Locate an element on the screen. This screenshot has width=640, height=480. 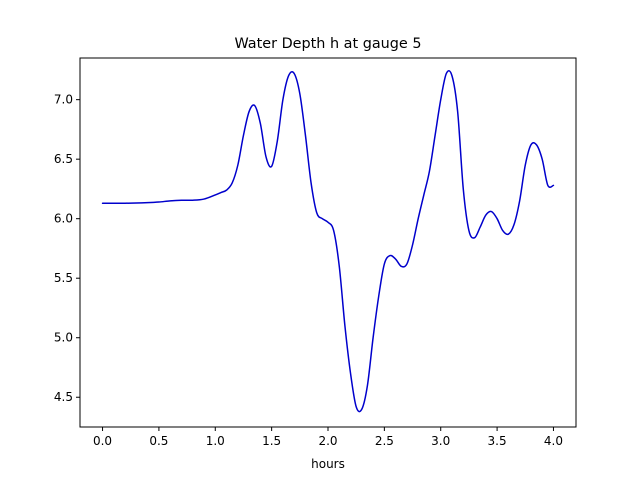
y-tick-label: 4.5 is located at coordinates (63, 397).